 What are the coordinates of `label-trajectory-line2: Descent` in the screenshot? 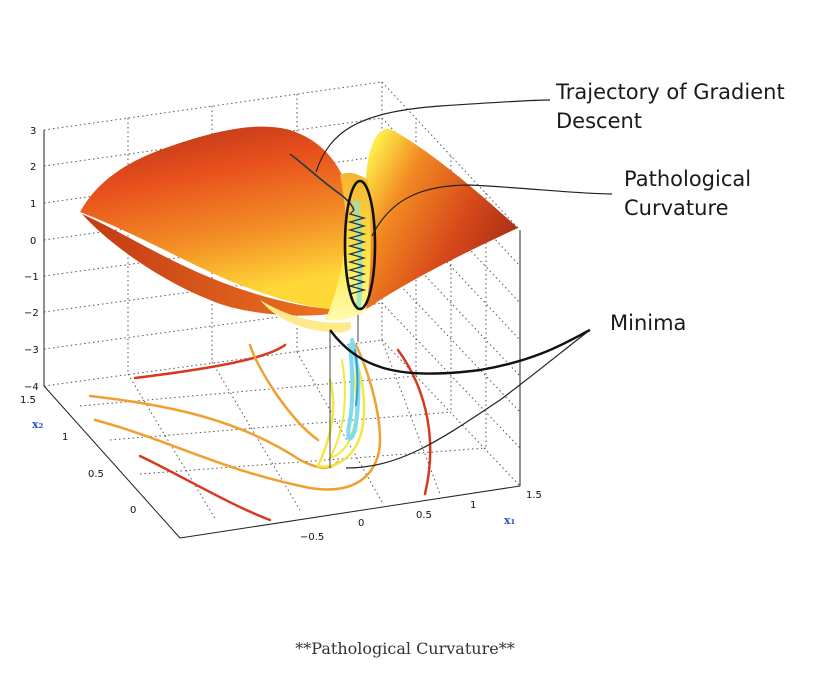 It's located at (599, 121).